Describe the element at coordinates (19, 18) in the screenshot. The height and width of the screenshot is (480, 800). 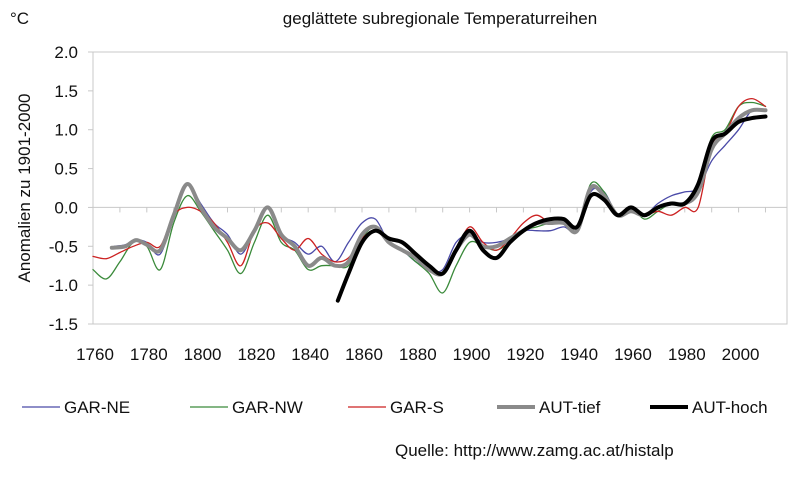
I see `unit-label: °C` at that location.